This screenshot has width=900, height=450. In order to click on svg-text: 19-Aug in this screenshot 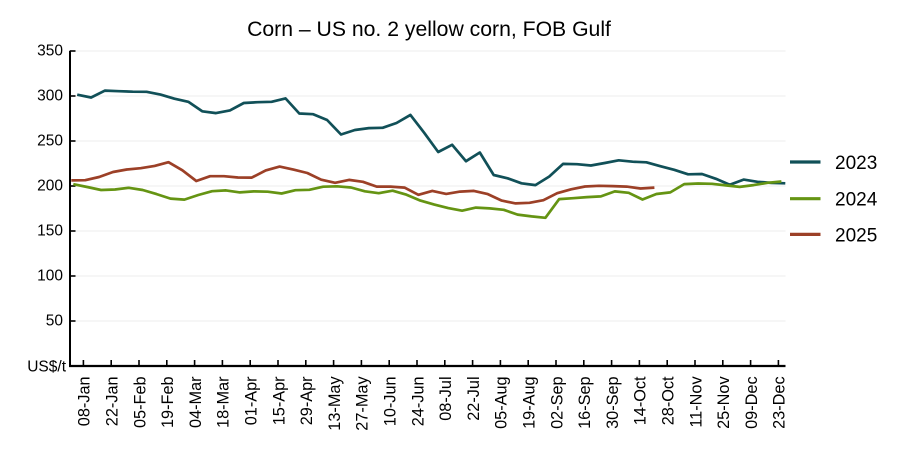, I will do `click(530, 402)`.